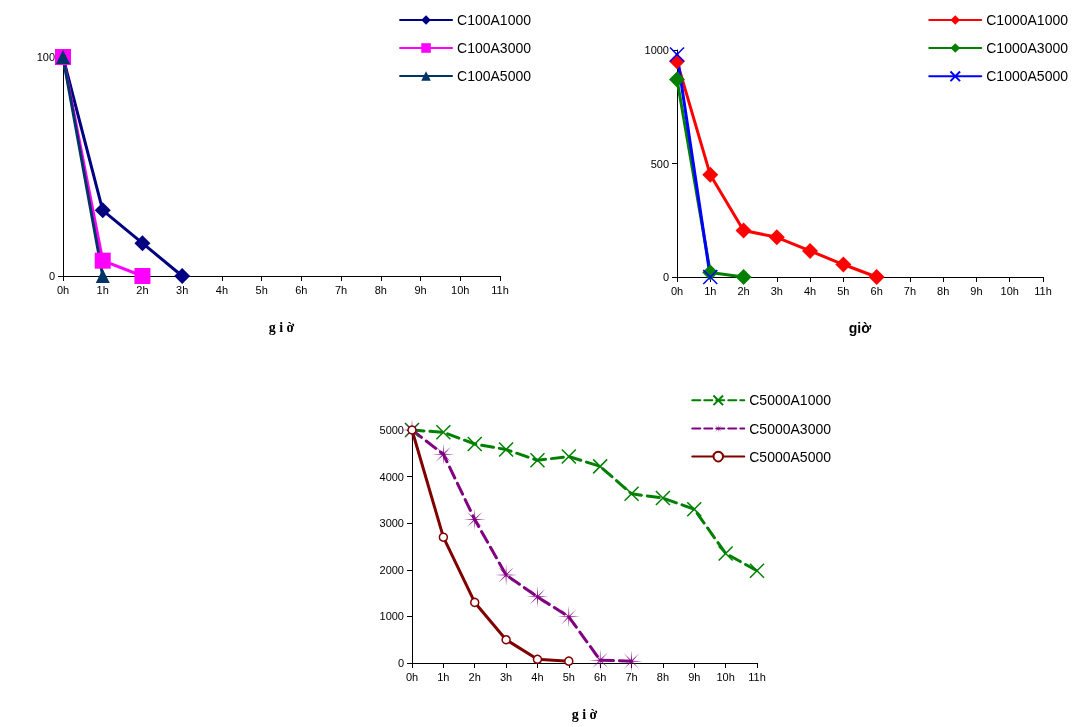 This screenshot has width=1077, height=727. I want to click on legend-label: C5000A3000, so click(790, 428).